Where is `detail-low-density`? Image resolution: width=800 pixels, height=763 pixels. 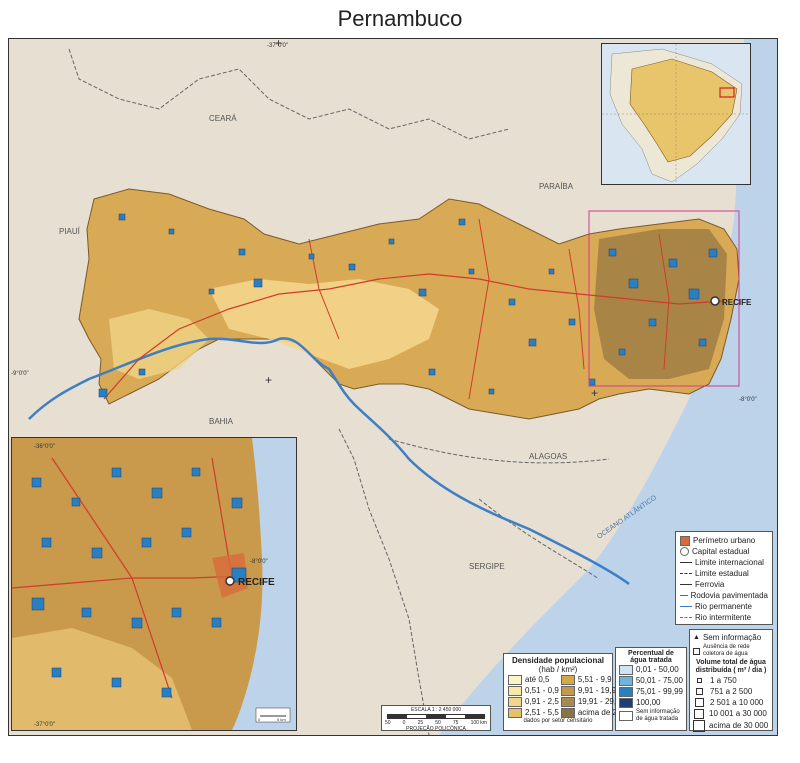
detail-low-density is located at coordinates (102, 679).